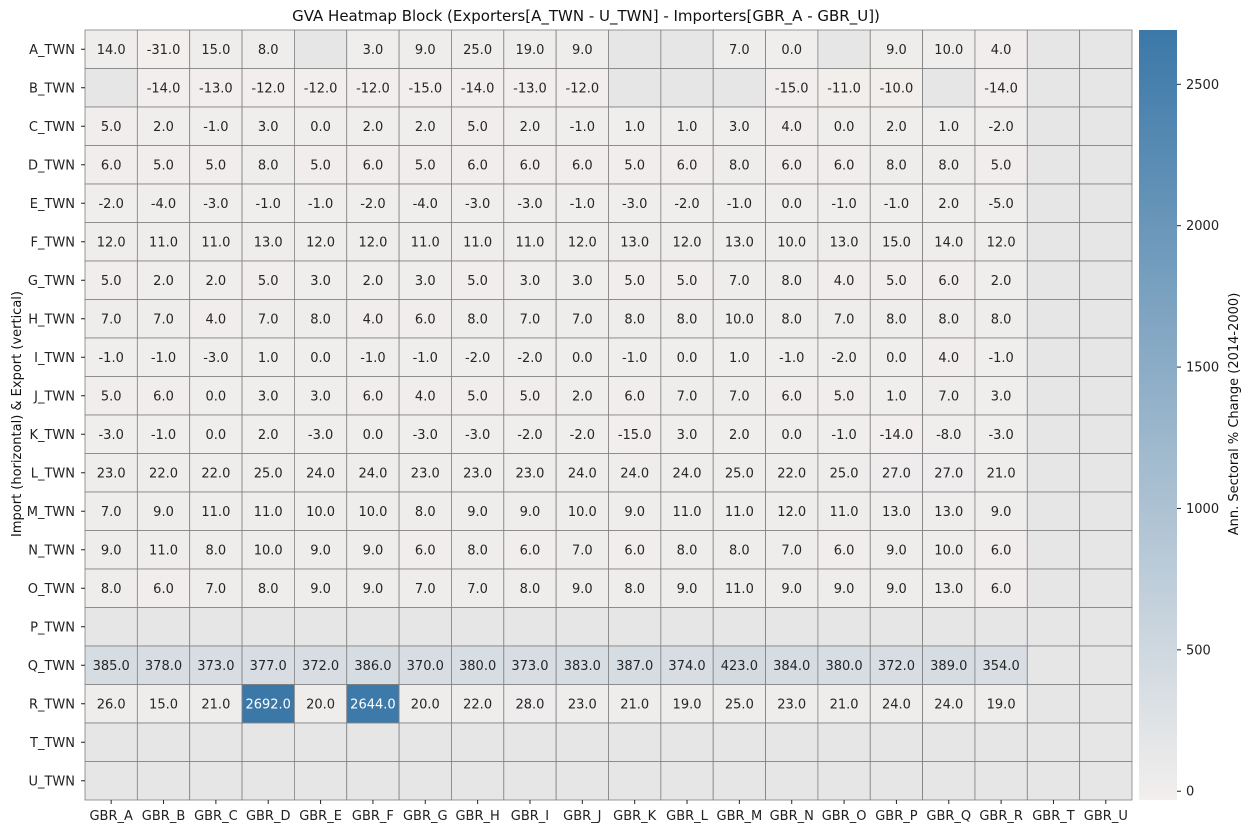 The height and width of the screenshot is (834, 1251). I want to click on cell-value-label: 386.0, so click(372, 666).